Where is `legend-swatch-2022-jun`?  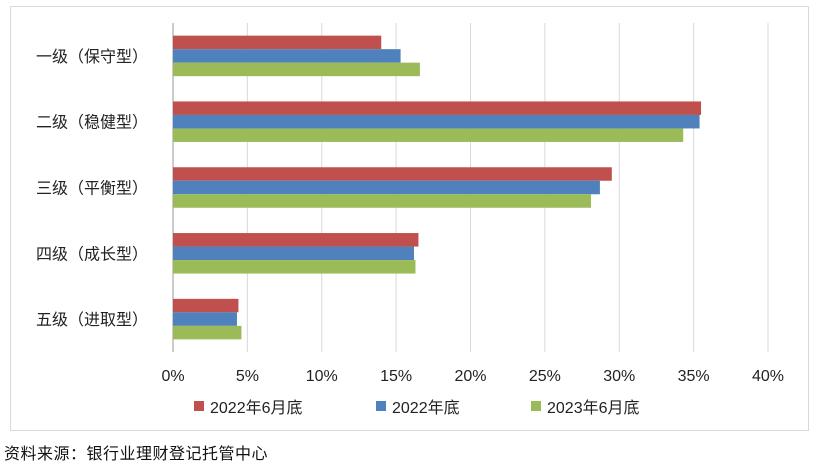
legend-swatch-2022-jun is located at coordinates (199, 406).